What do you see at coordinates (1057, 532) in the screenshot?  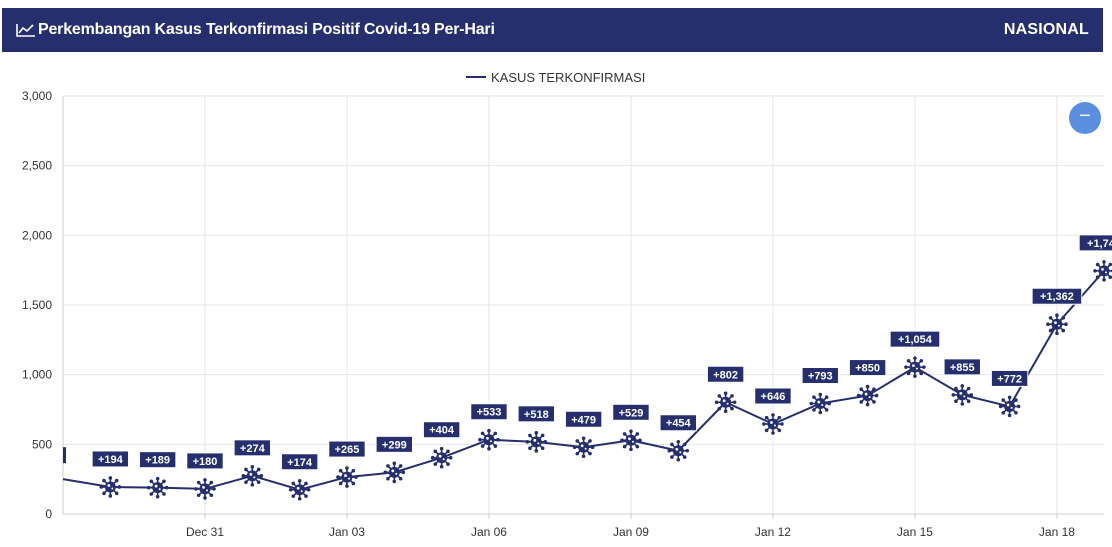 I see `x-tick-label: Jan 18` at bounding box center [1057, 532].